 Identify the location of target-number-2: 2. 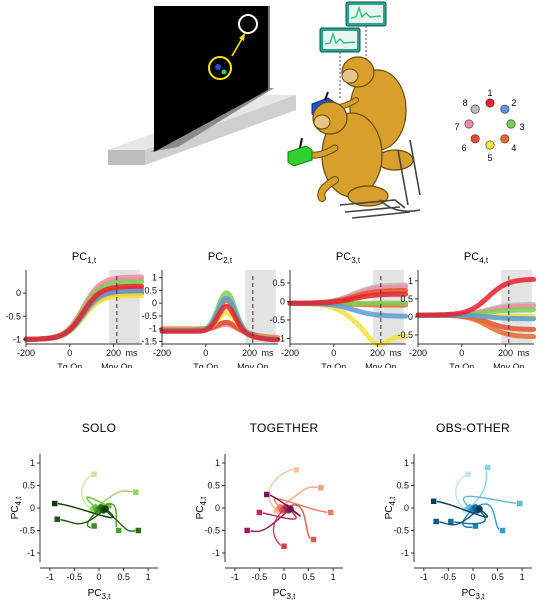
(513, 103).